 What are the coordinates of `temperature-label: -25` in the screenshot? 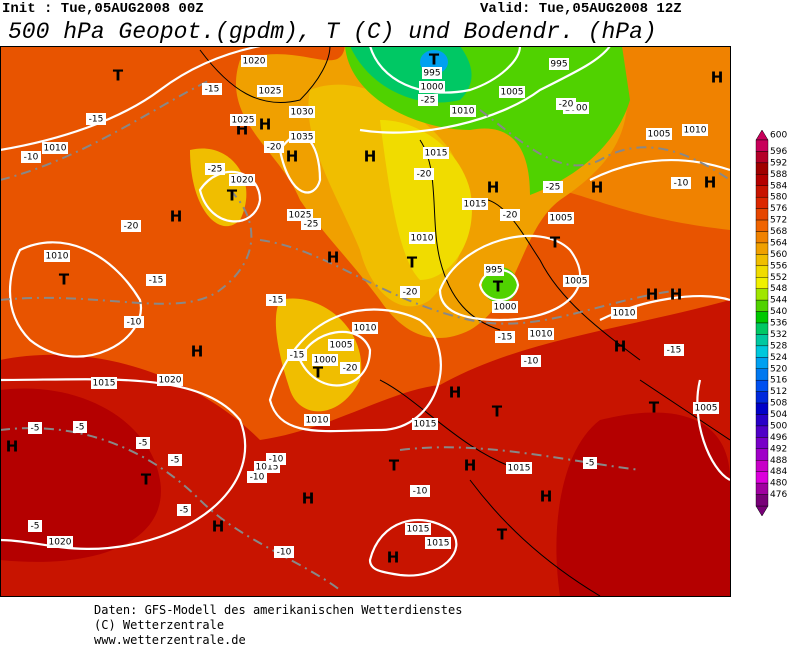 It's located at (311, 225).